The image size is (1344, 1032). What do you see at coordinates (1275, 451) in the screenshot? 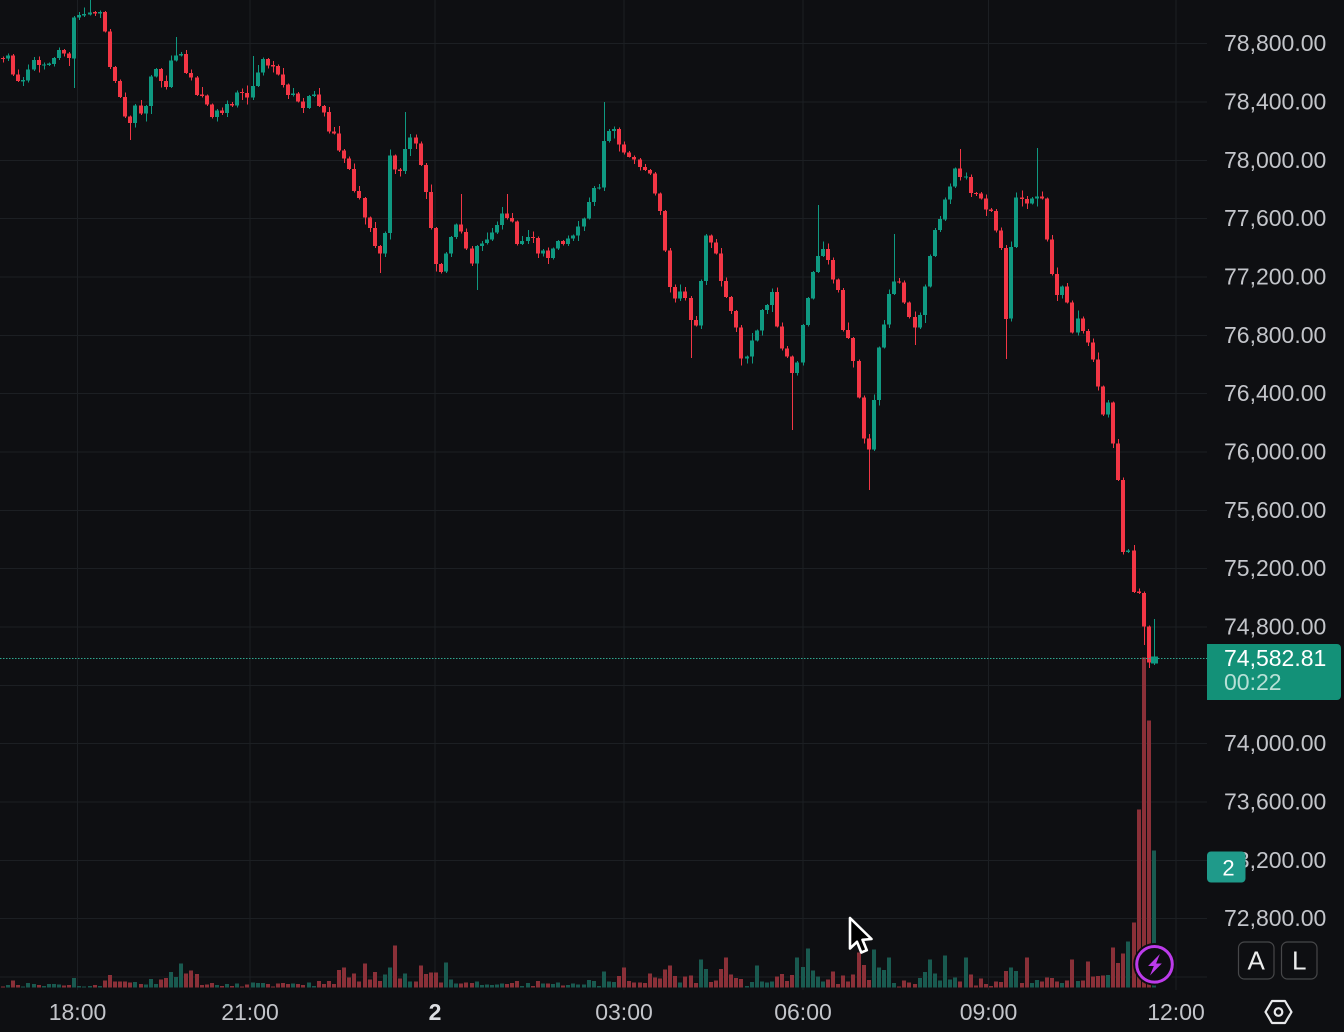
I see `svg-text: 76,000.00` at bounding box center [1275, 451].